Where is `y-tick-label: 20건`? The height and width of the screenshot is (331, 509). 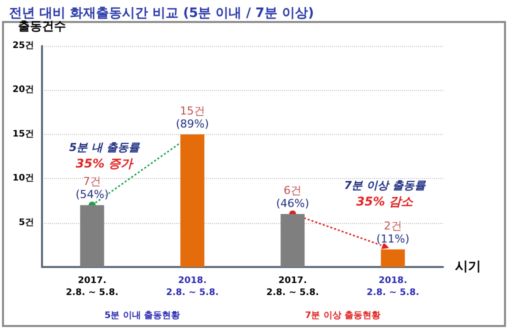
y-tick-label: 20건 is located at coordinates (23, 90).